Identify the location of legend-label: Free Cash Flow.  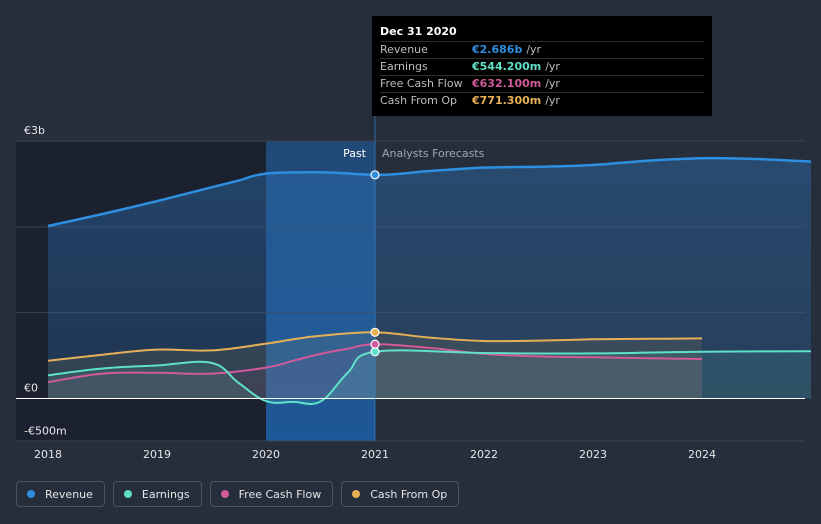
(280, 494).